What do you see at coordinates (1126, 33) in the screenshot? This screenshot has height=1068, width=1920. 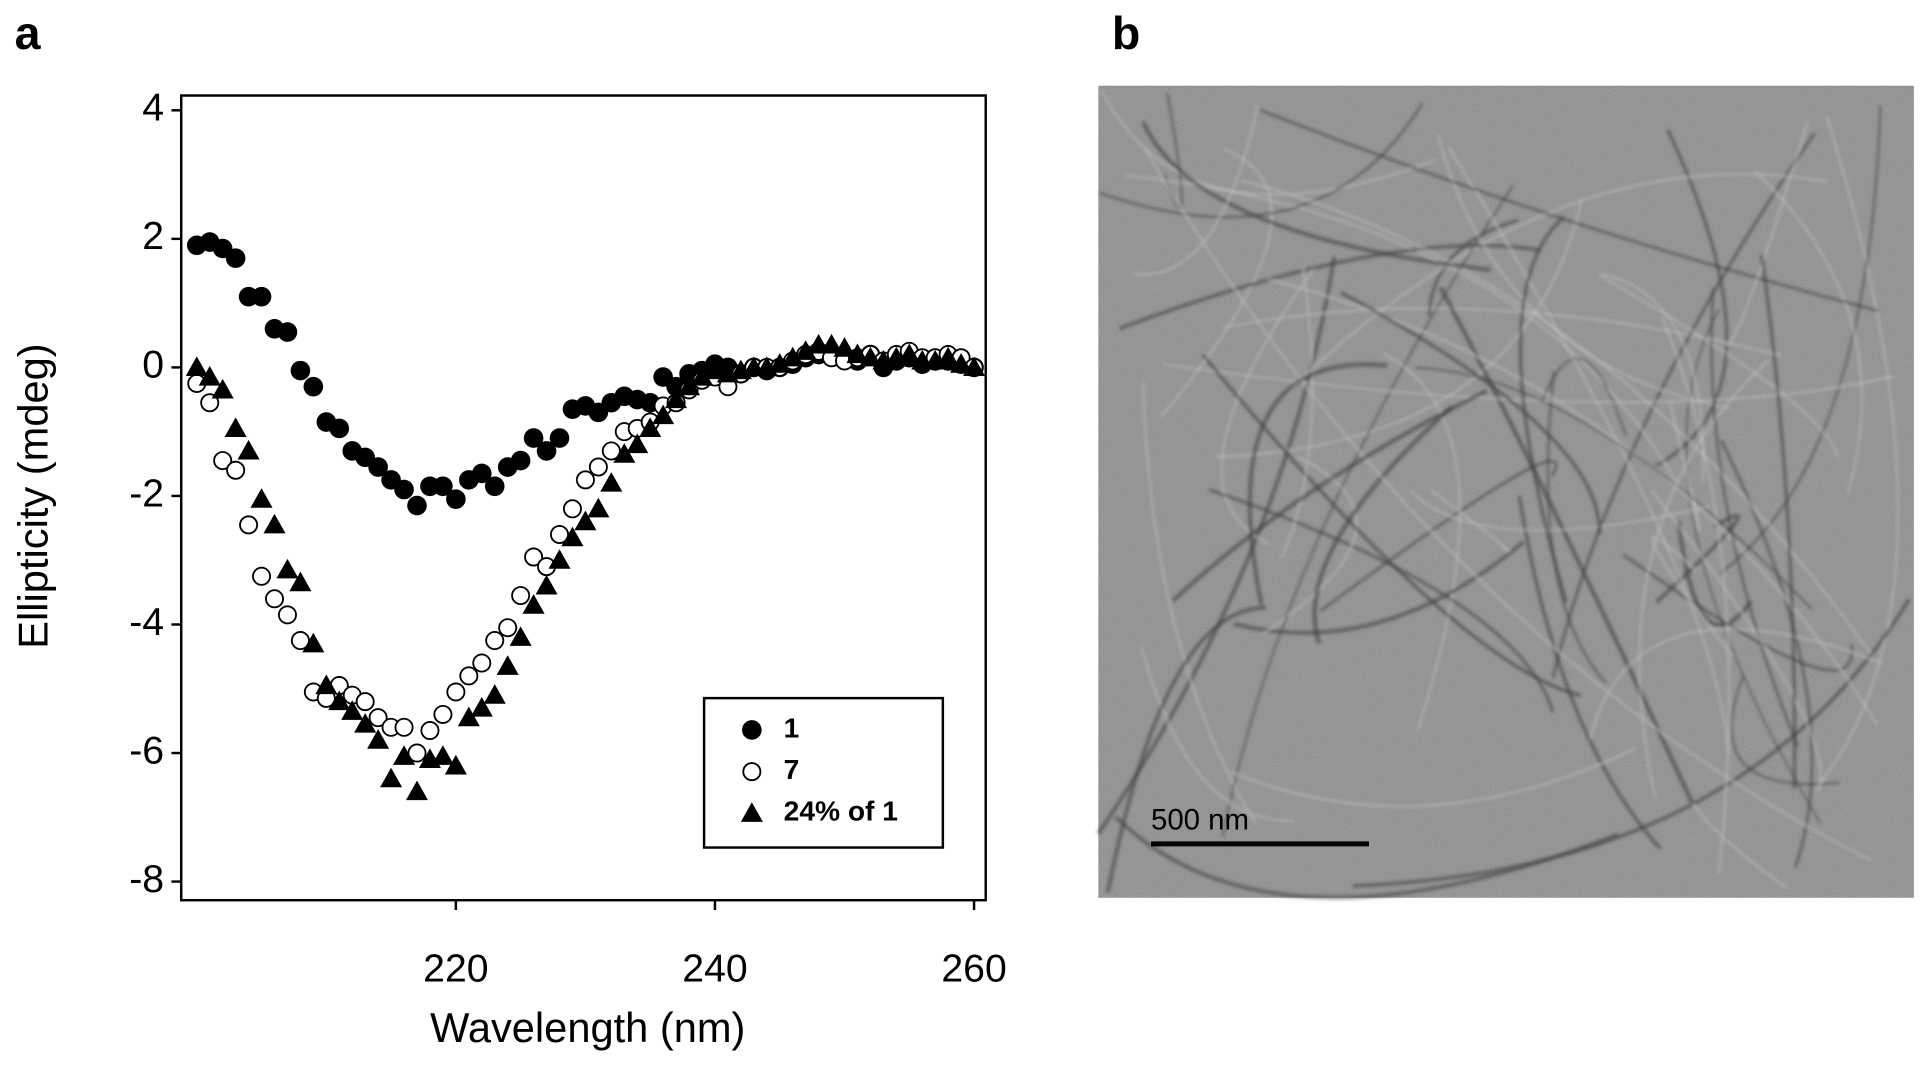 I see `panel-label: b` at bounding box center [1126, 33].